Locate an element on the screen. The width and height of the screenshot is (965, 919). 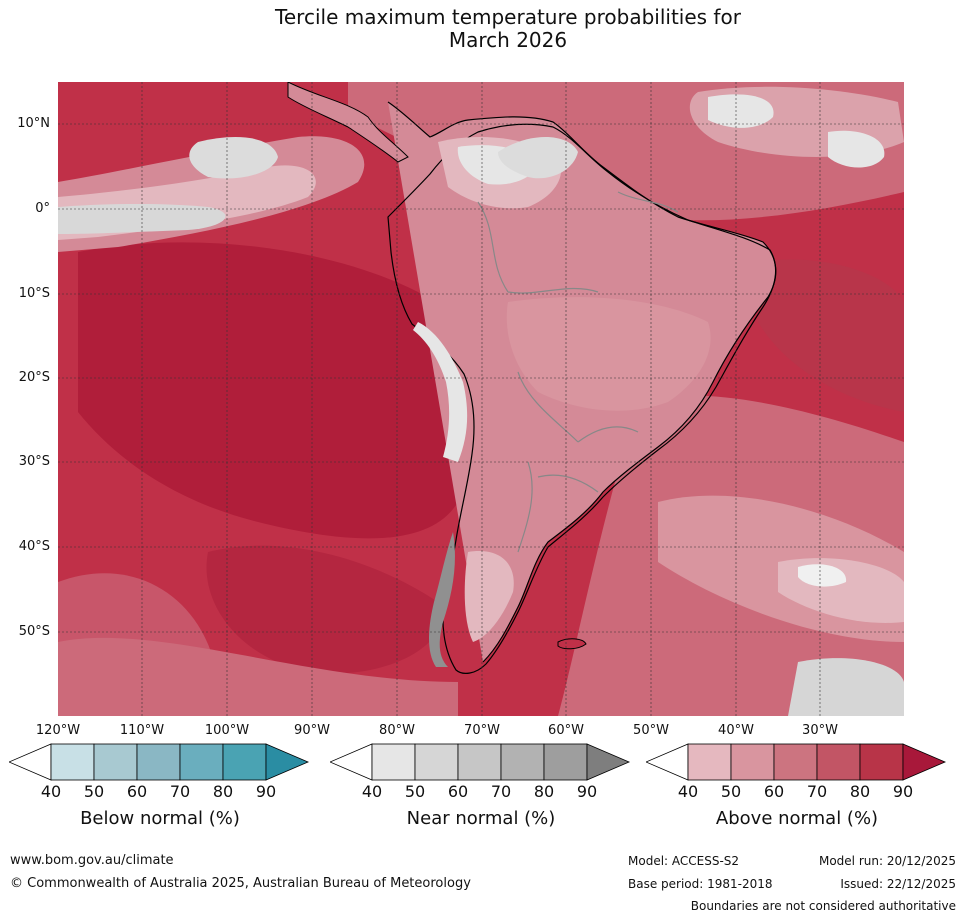
eq-pacific-grey-patch is located at coordinates (233, 158).